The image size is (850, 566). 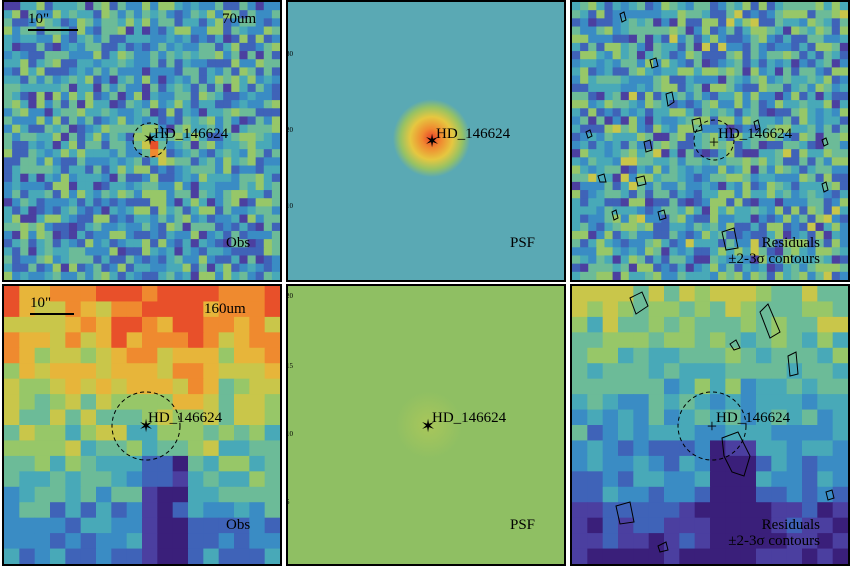 What do you see at coordinates (289, 434) in the screenshot?
I see `tick-label: 10` at bounding box center [289, 434].